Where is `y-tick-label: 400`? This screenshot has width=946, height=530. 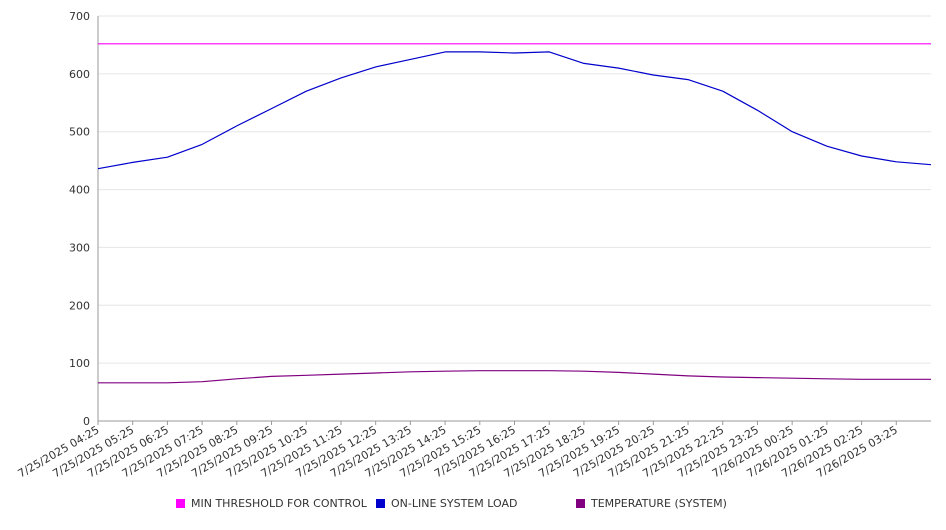 y-tick-label: 400 is located at coordinates (79, 190).